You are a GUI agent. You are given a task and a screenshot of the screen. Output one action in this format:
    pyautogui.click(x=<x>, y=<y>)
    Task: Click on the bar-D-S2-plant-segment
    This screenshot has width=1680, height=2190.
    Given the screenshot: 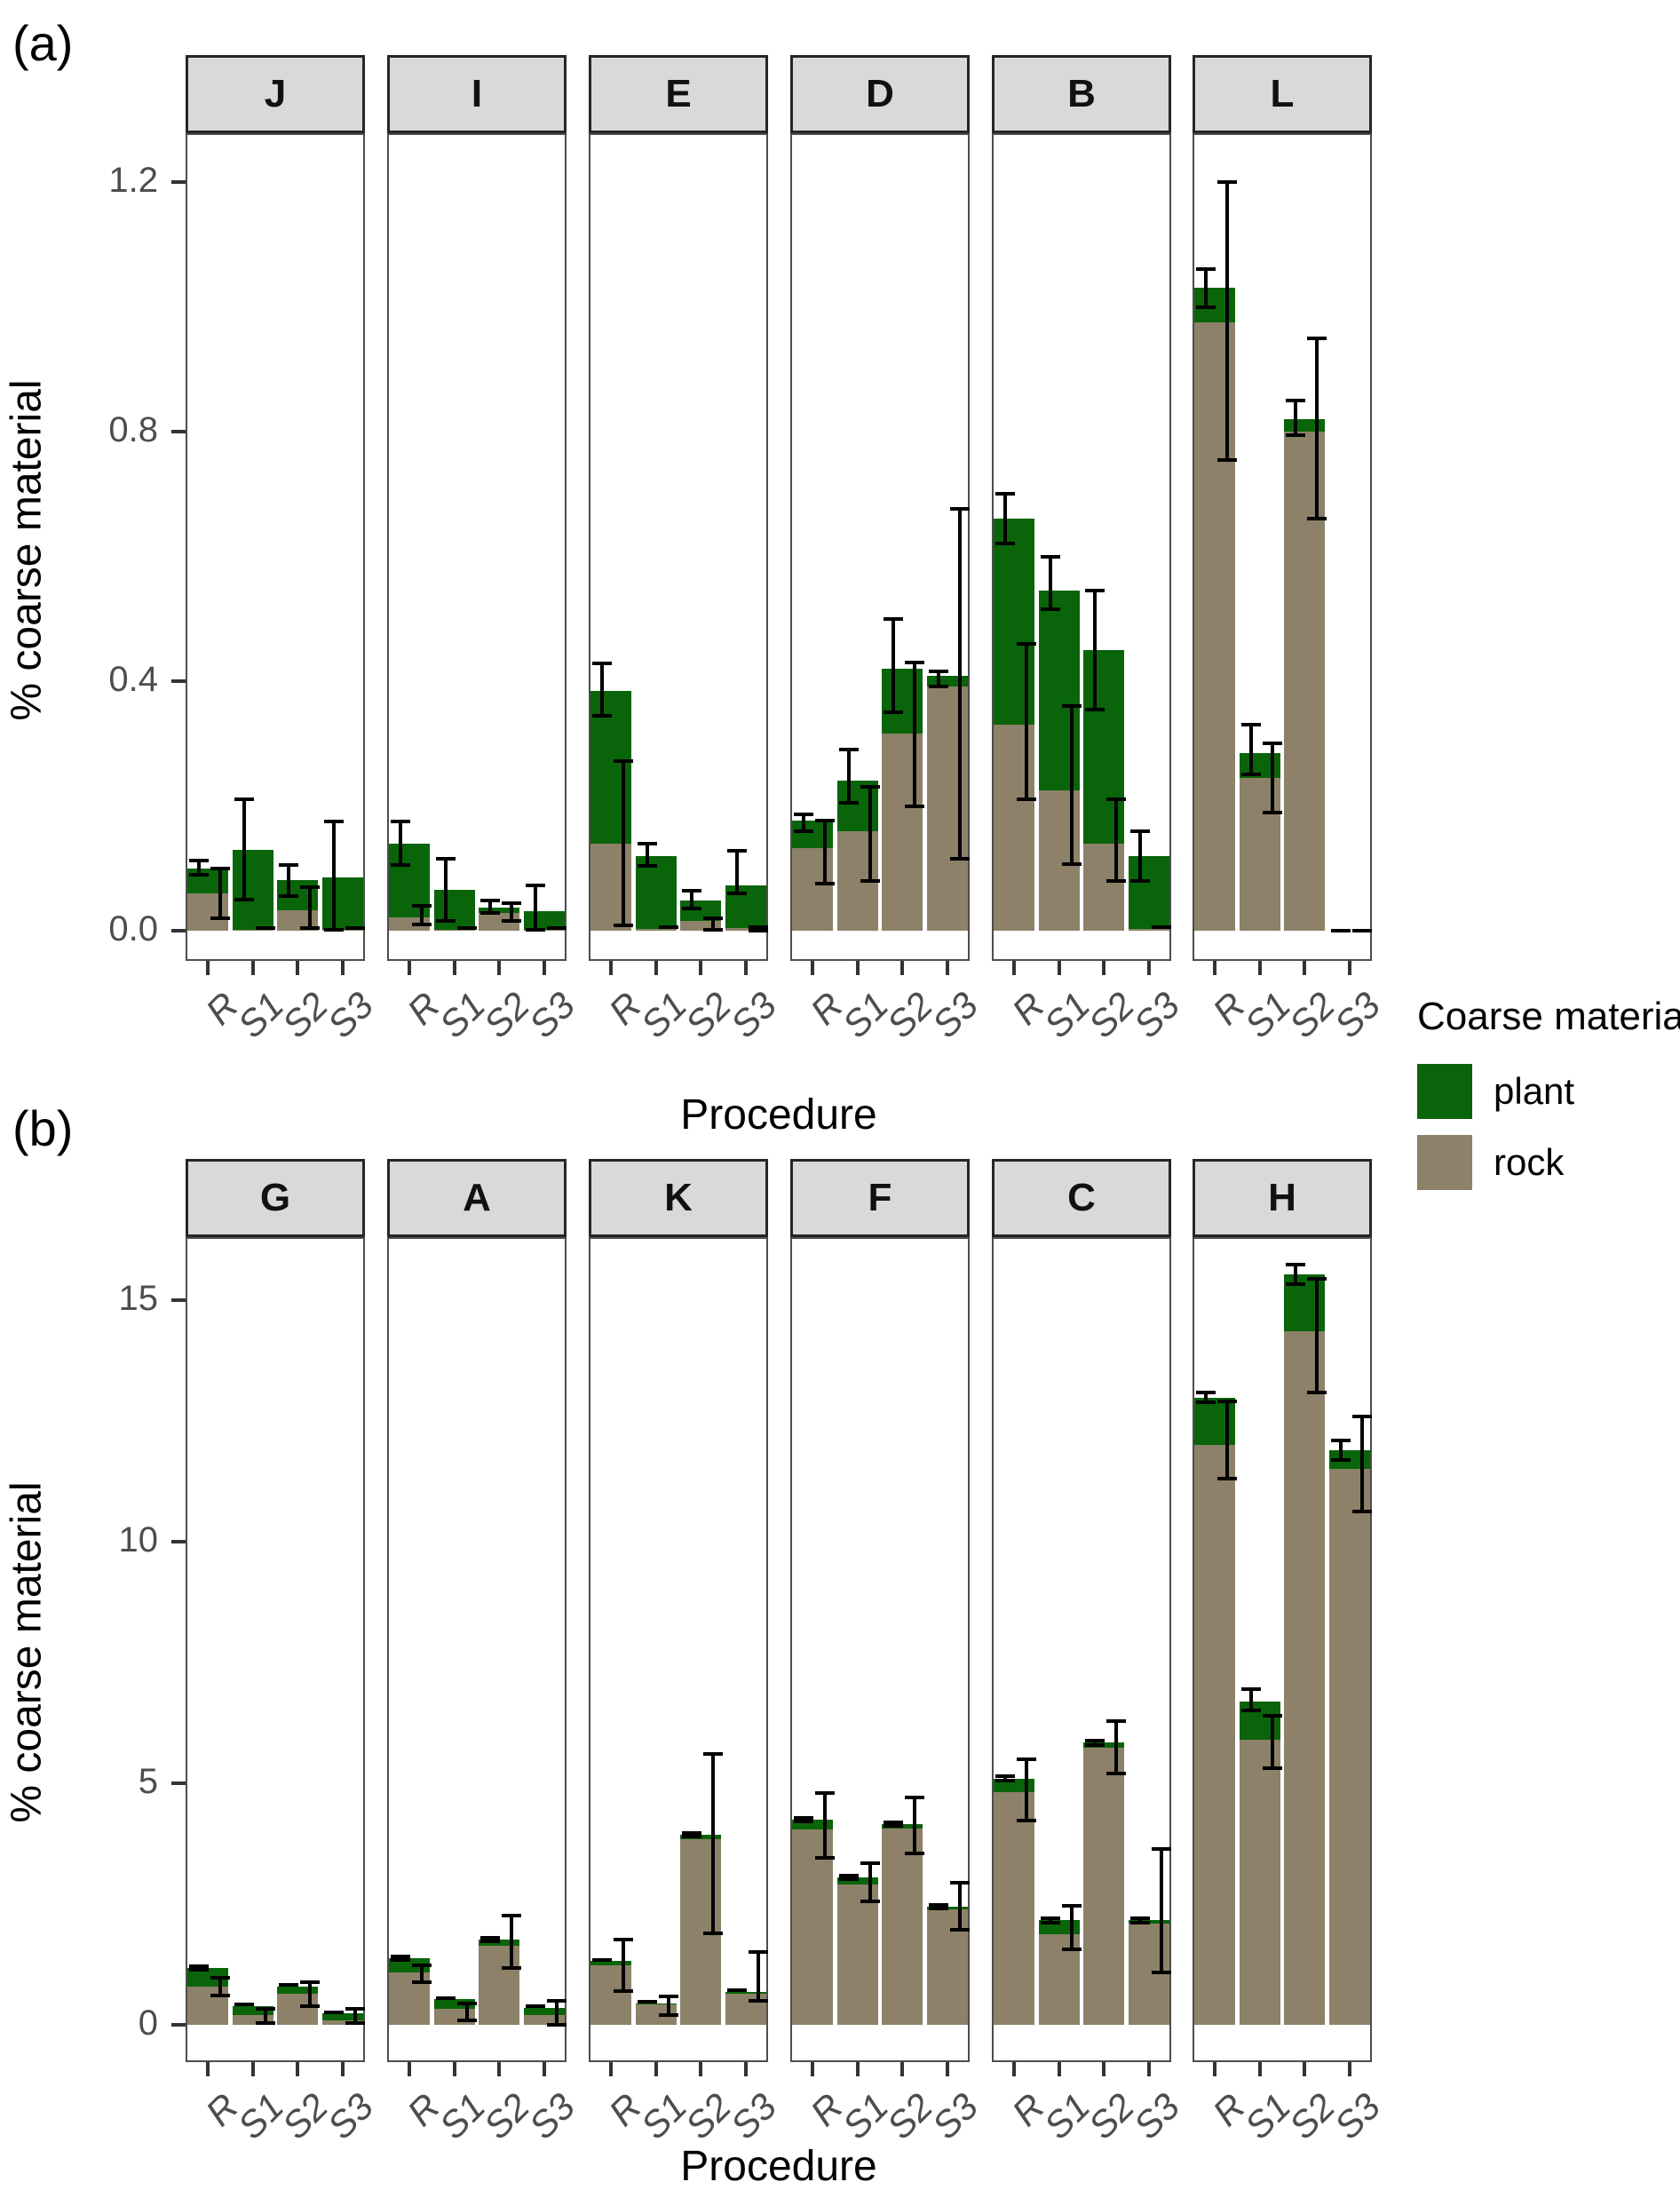 What is the action you would take?
    pyautogui.click(x=902, y=701)
    